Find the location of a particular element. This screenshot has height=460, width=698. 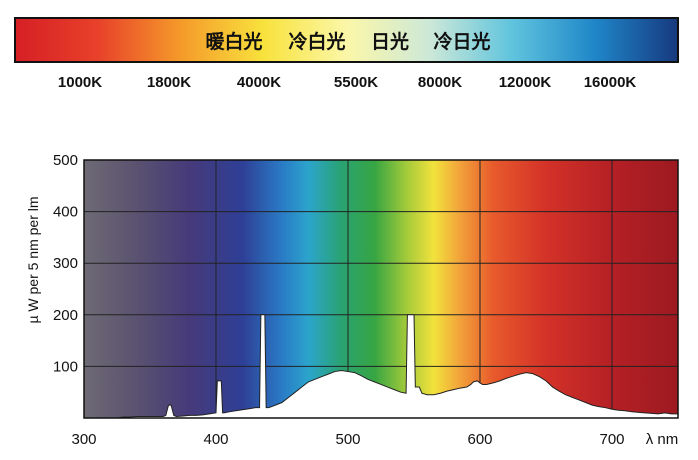

color-temperature-bar: 暖白光 冷白光 日光 冷日光 is located at coordinates (346, 40).